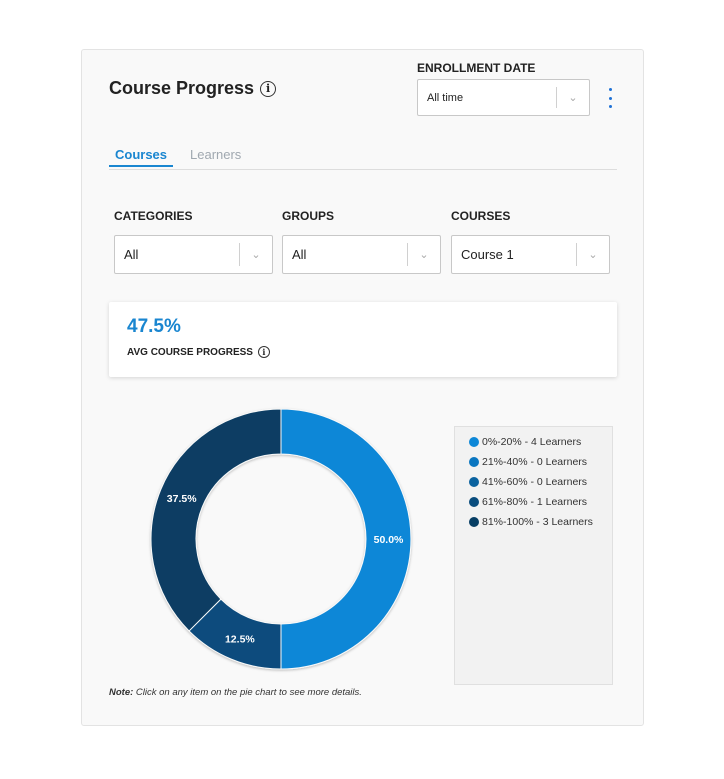 Image resolution: width=724 pixels, height=779 pixels. I want to click on legend-label: 41%-60% - 0 Learners, so click(535, 482).